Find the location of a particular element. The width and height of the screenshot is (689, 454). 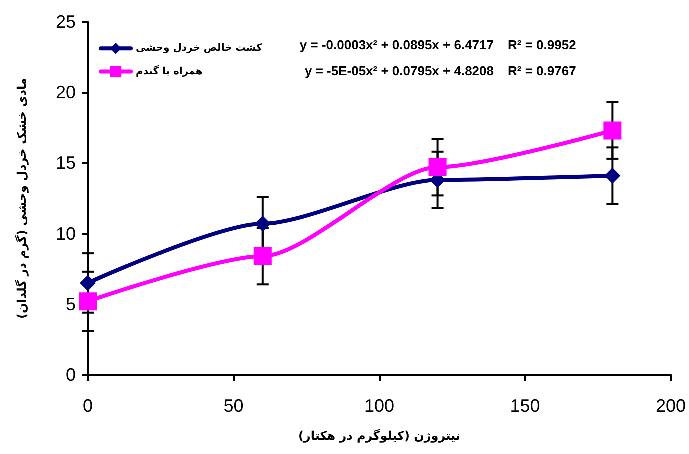

y-tick-label: 20 is located at coordinates (66, 92).